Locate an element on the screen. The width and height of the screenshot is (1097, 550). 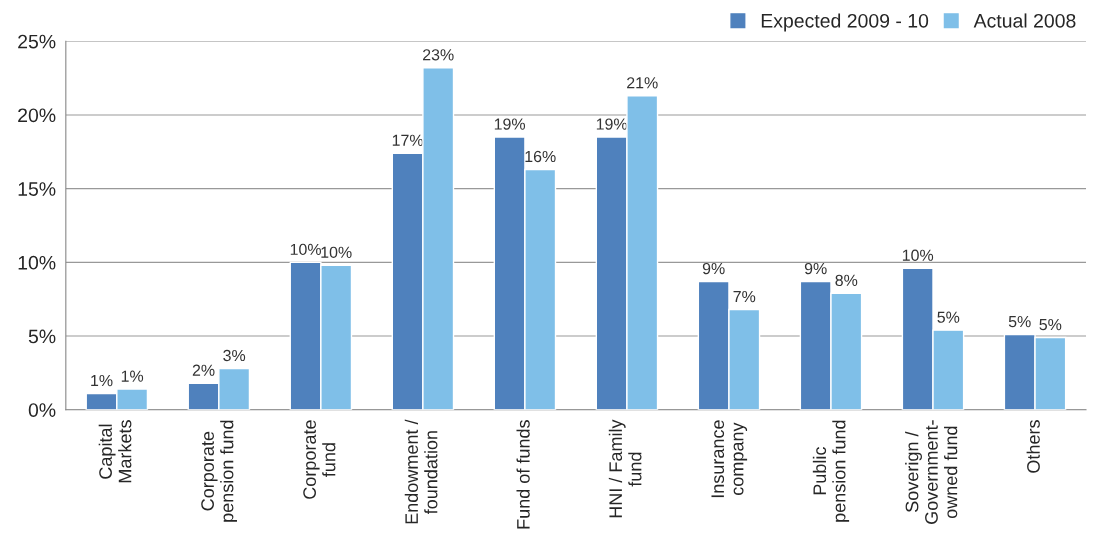
data-label: 7% is located at coordinates (744, 296).